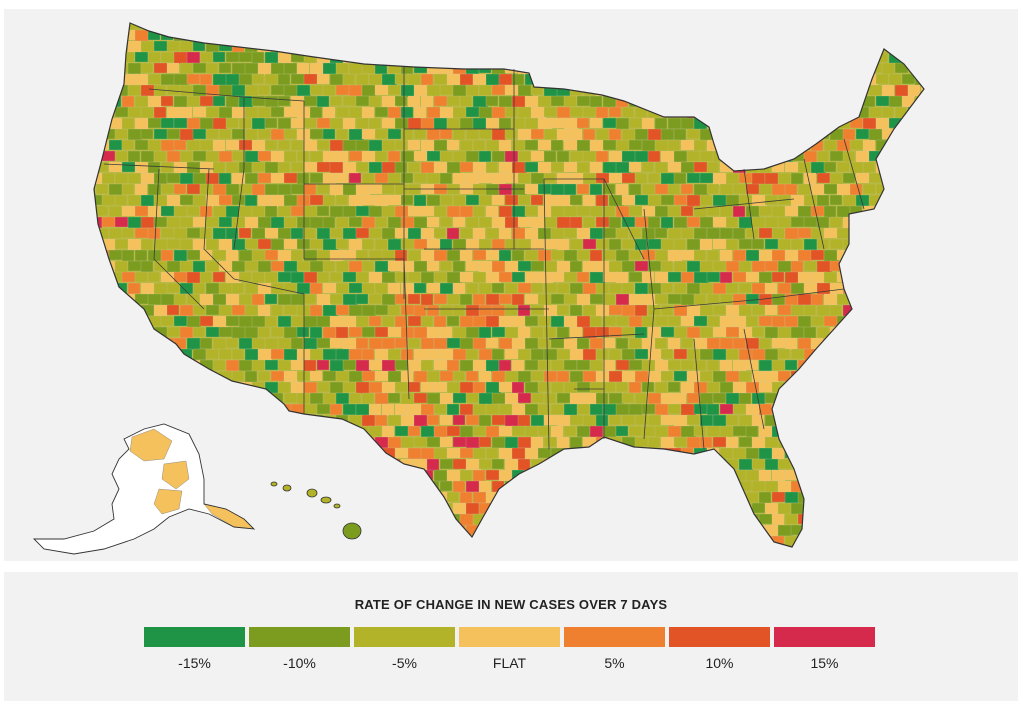 The height and width of the screenshot is (709, 1023). What do you see at coordinates (151, 445) in the screenshot?
I see `alaska-region` at bounding box center [151, 445].